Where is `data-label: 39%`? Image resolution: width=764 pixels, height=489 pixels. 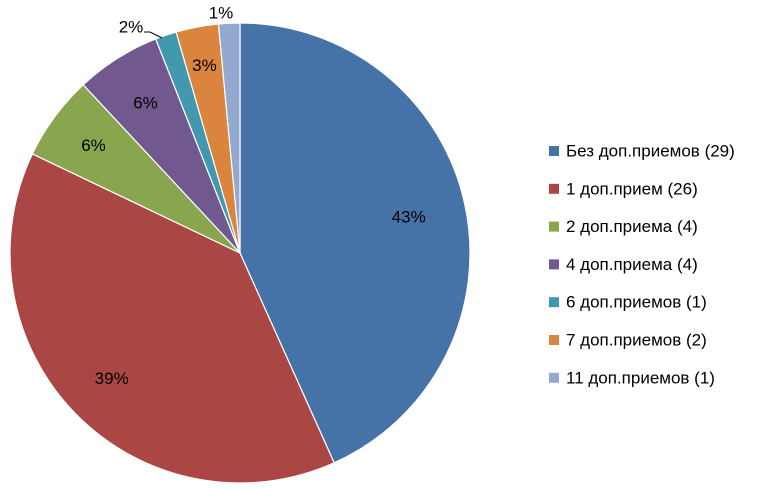
data-label: 39% is located at coordinates (112, 378).